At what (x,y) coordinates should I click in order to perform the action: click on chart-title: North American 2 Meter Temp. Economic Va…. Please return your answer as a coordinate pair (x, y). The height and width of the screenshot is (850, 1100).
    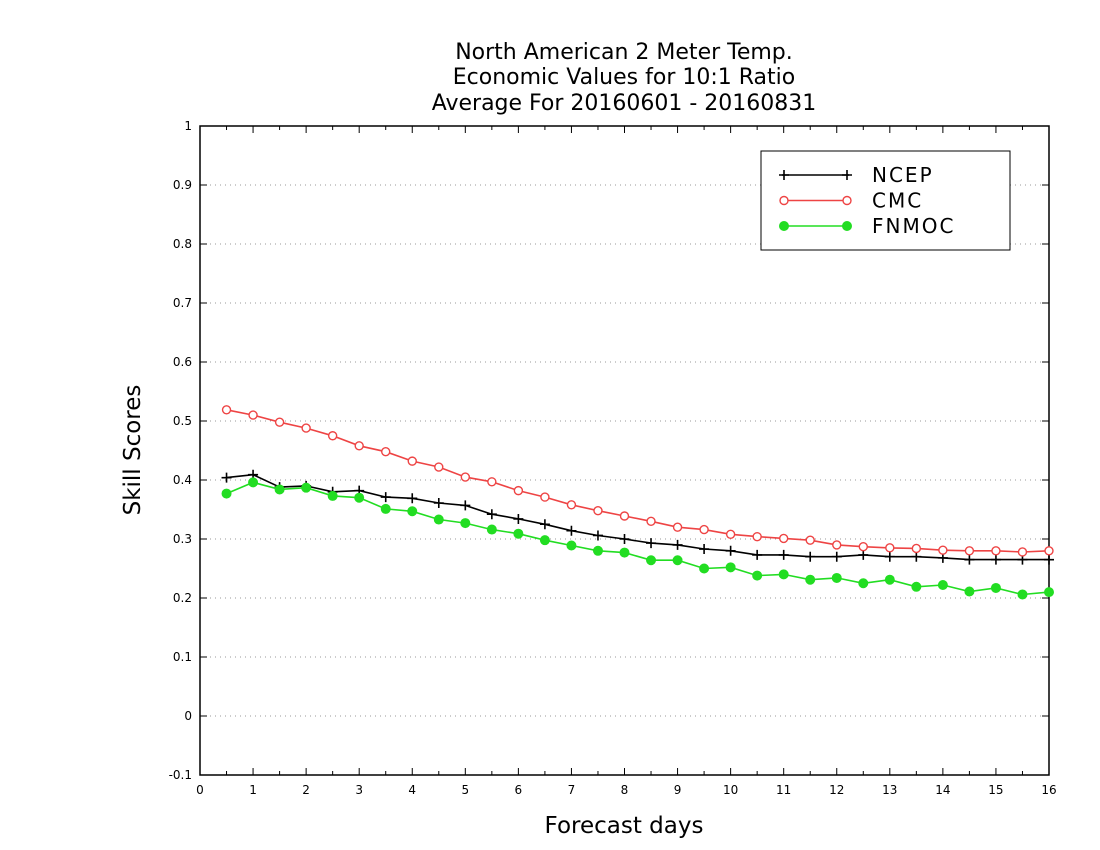
    Looking at the image, I should click on (624, 78).